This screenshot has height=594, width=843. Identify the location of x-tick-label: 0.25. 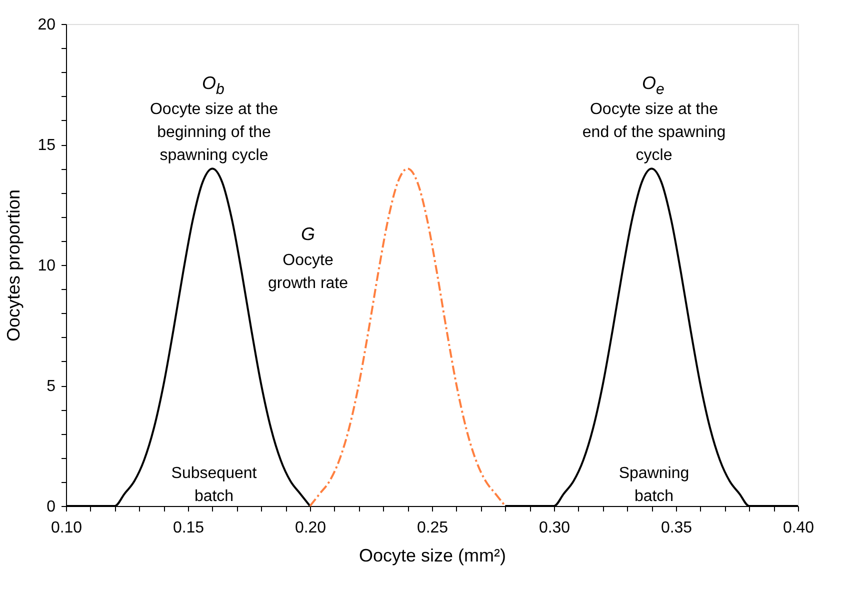
(432, 528).